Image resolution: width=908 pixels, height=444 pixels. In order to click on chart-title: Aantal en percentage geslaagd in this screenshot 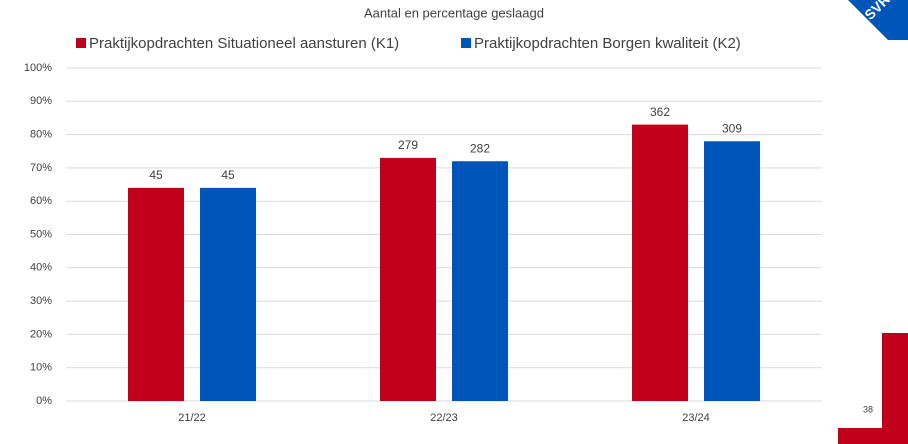, I will do `click(454, 12)`.